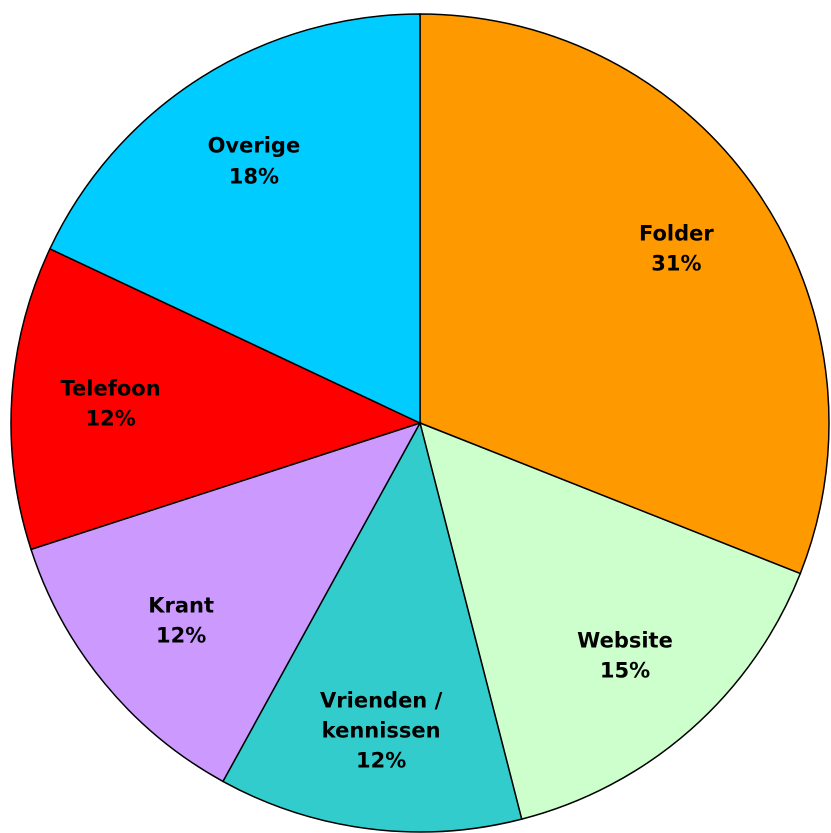  I want to click on slice-label: Vrienden / kennissen 12%, so click(381, 730).